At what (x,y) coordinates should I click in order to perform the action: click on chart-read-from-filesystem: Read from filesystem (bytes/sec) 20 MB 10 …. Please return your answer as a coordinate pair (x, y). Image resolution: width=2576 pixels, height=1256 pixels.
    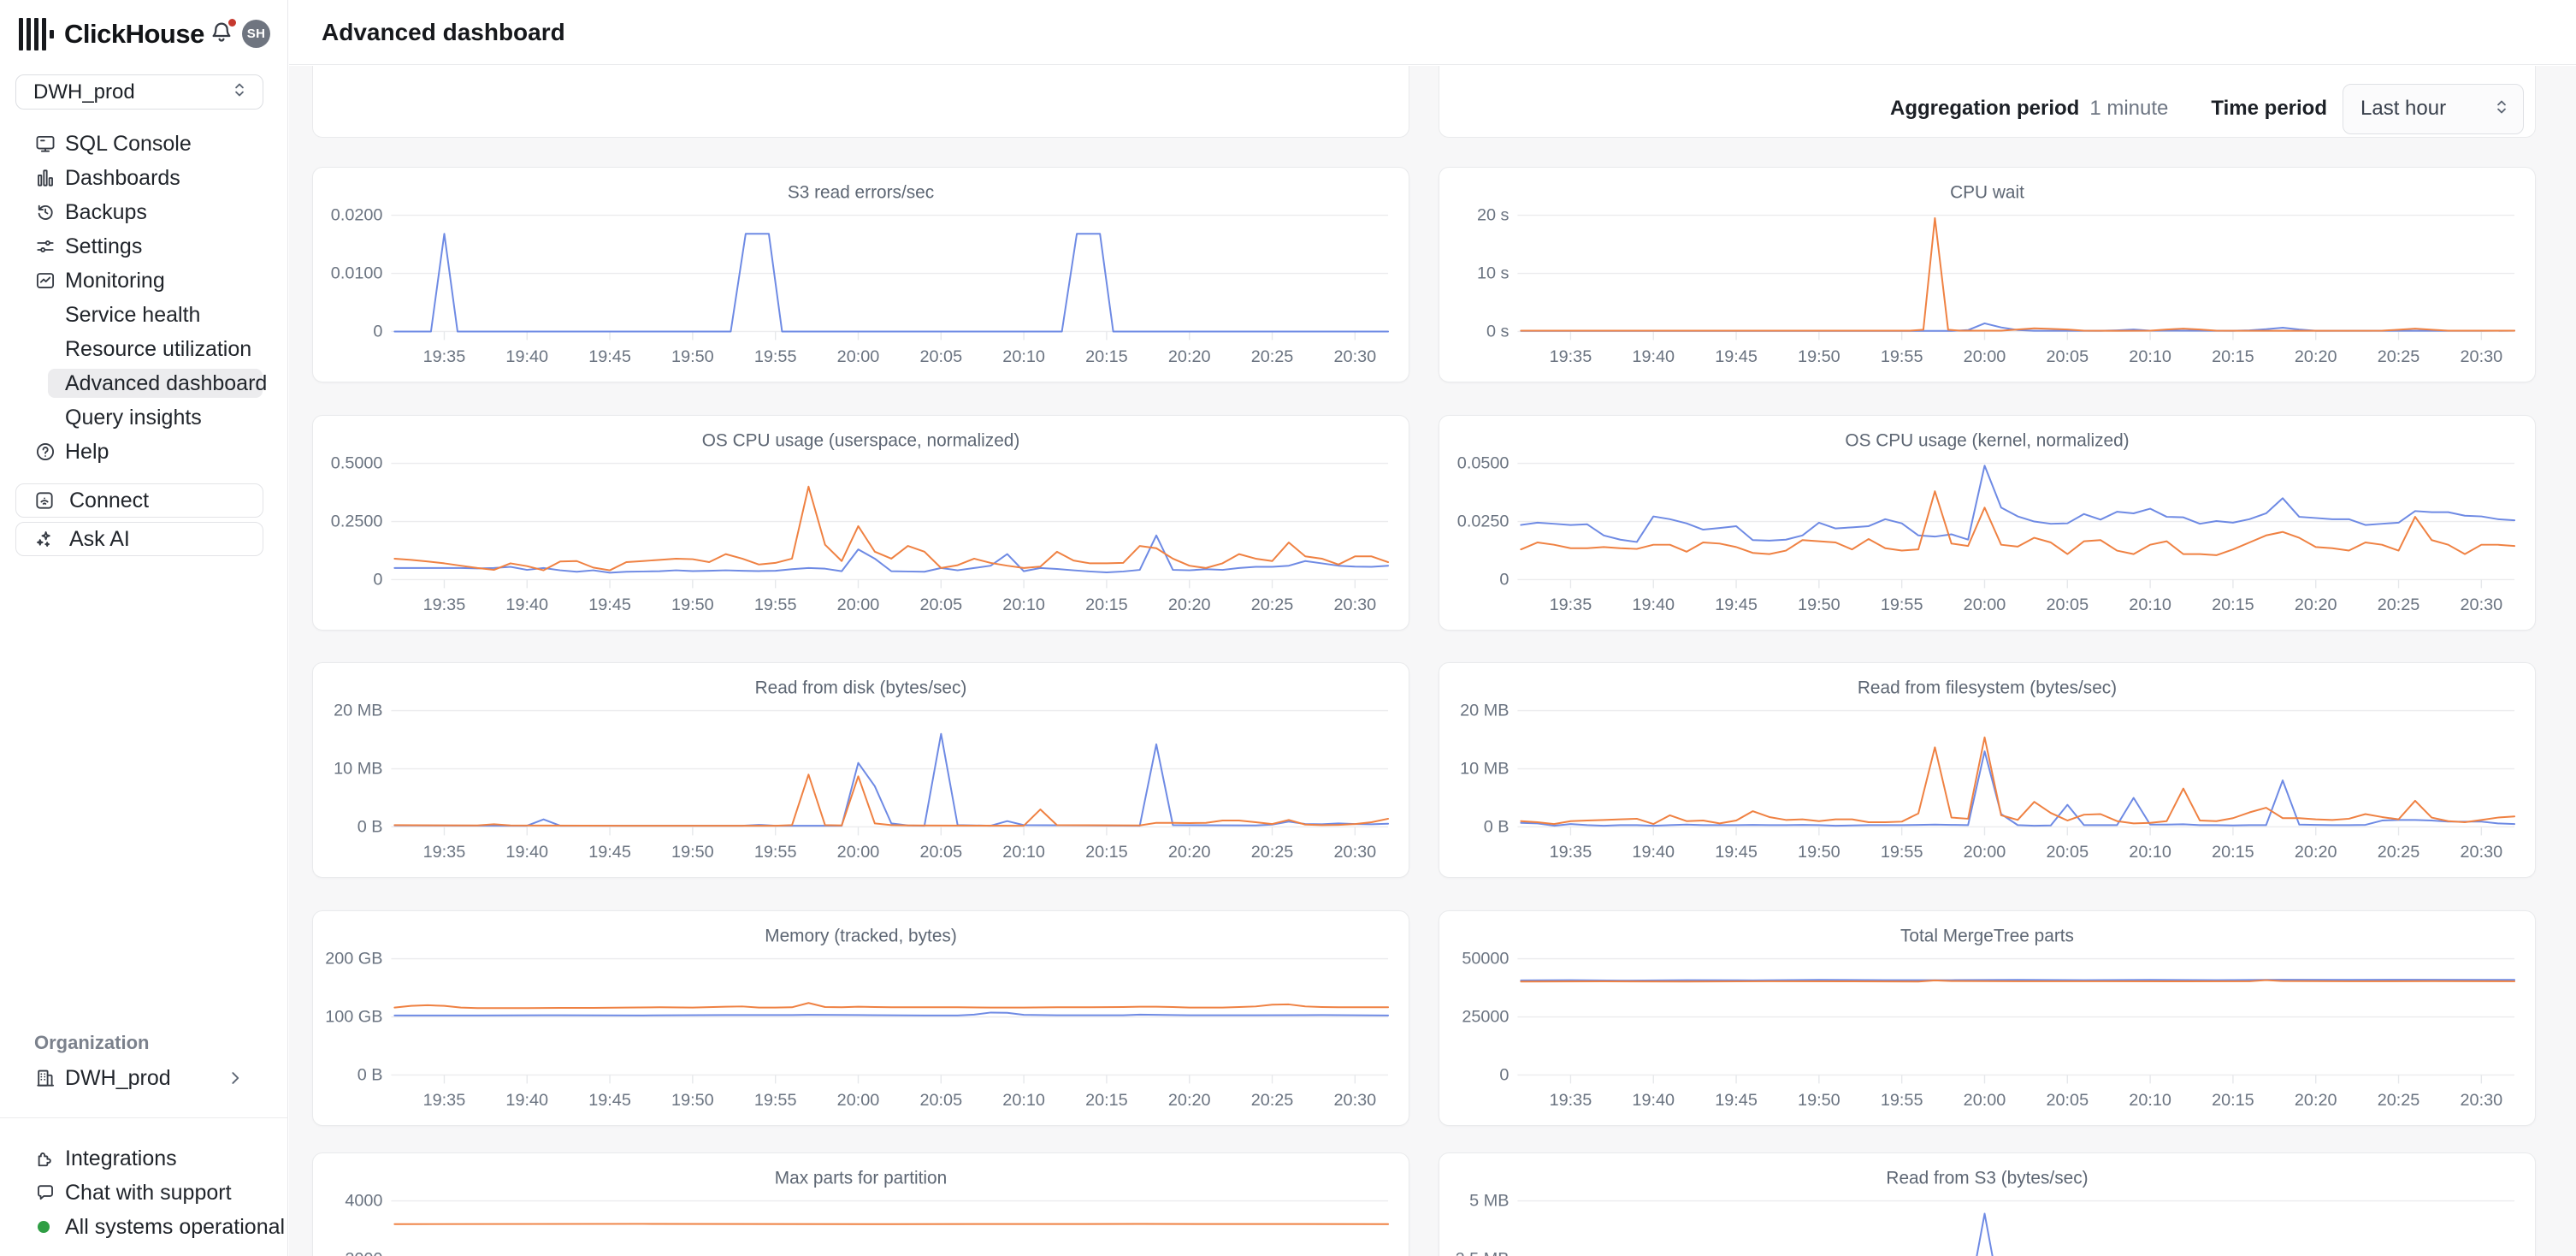
    Looking at the image, I should click on (1987, 770).